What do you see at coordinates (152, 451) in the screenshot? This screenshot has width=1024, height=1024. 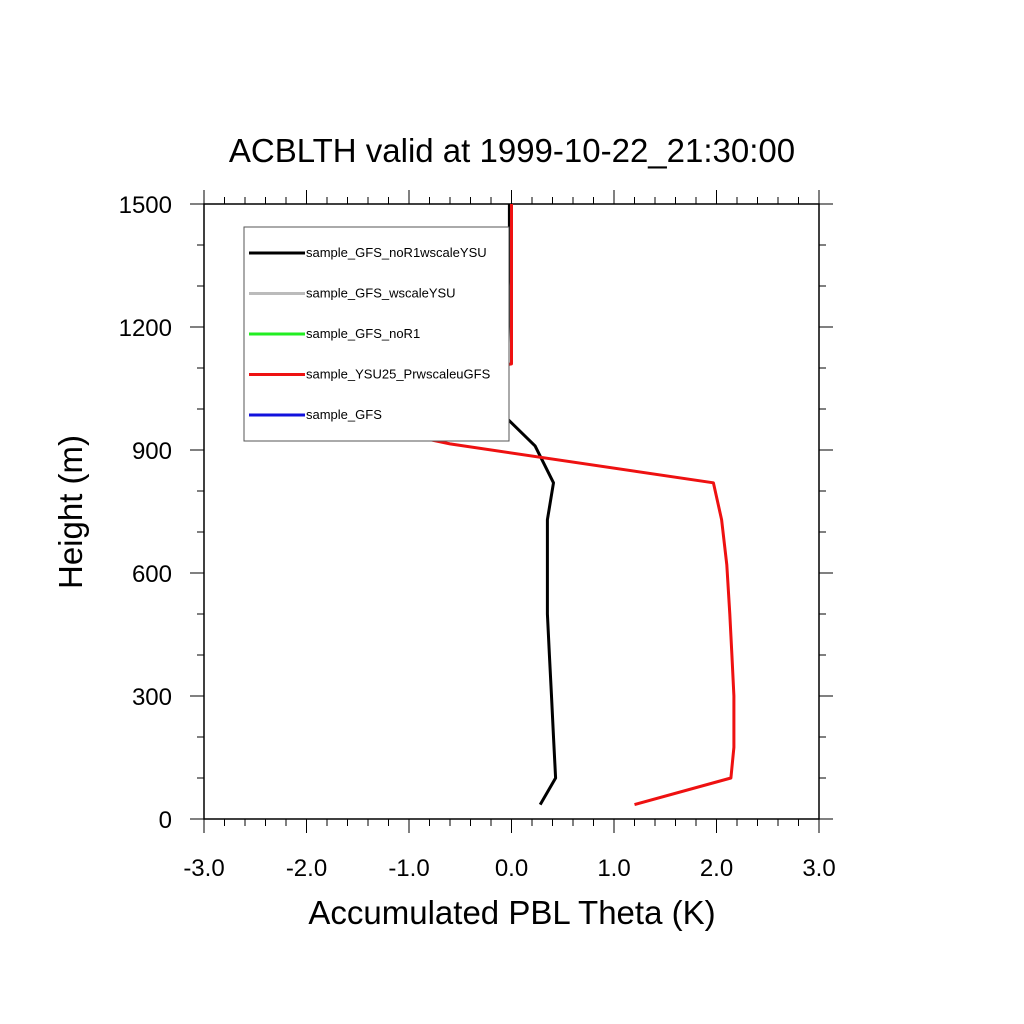 I see `y-tick-label: 900` at bounding box center [152, 451].